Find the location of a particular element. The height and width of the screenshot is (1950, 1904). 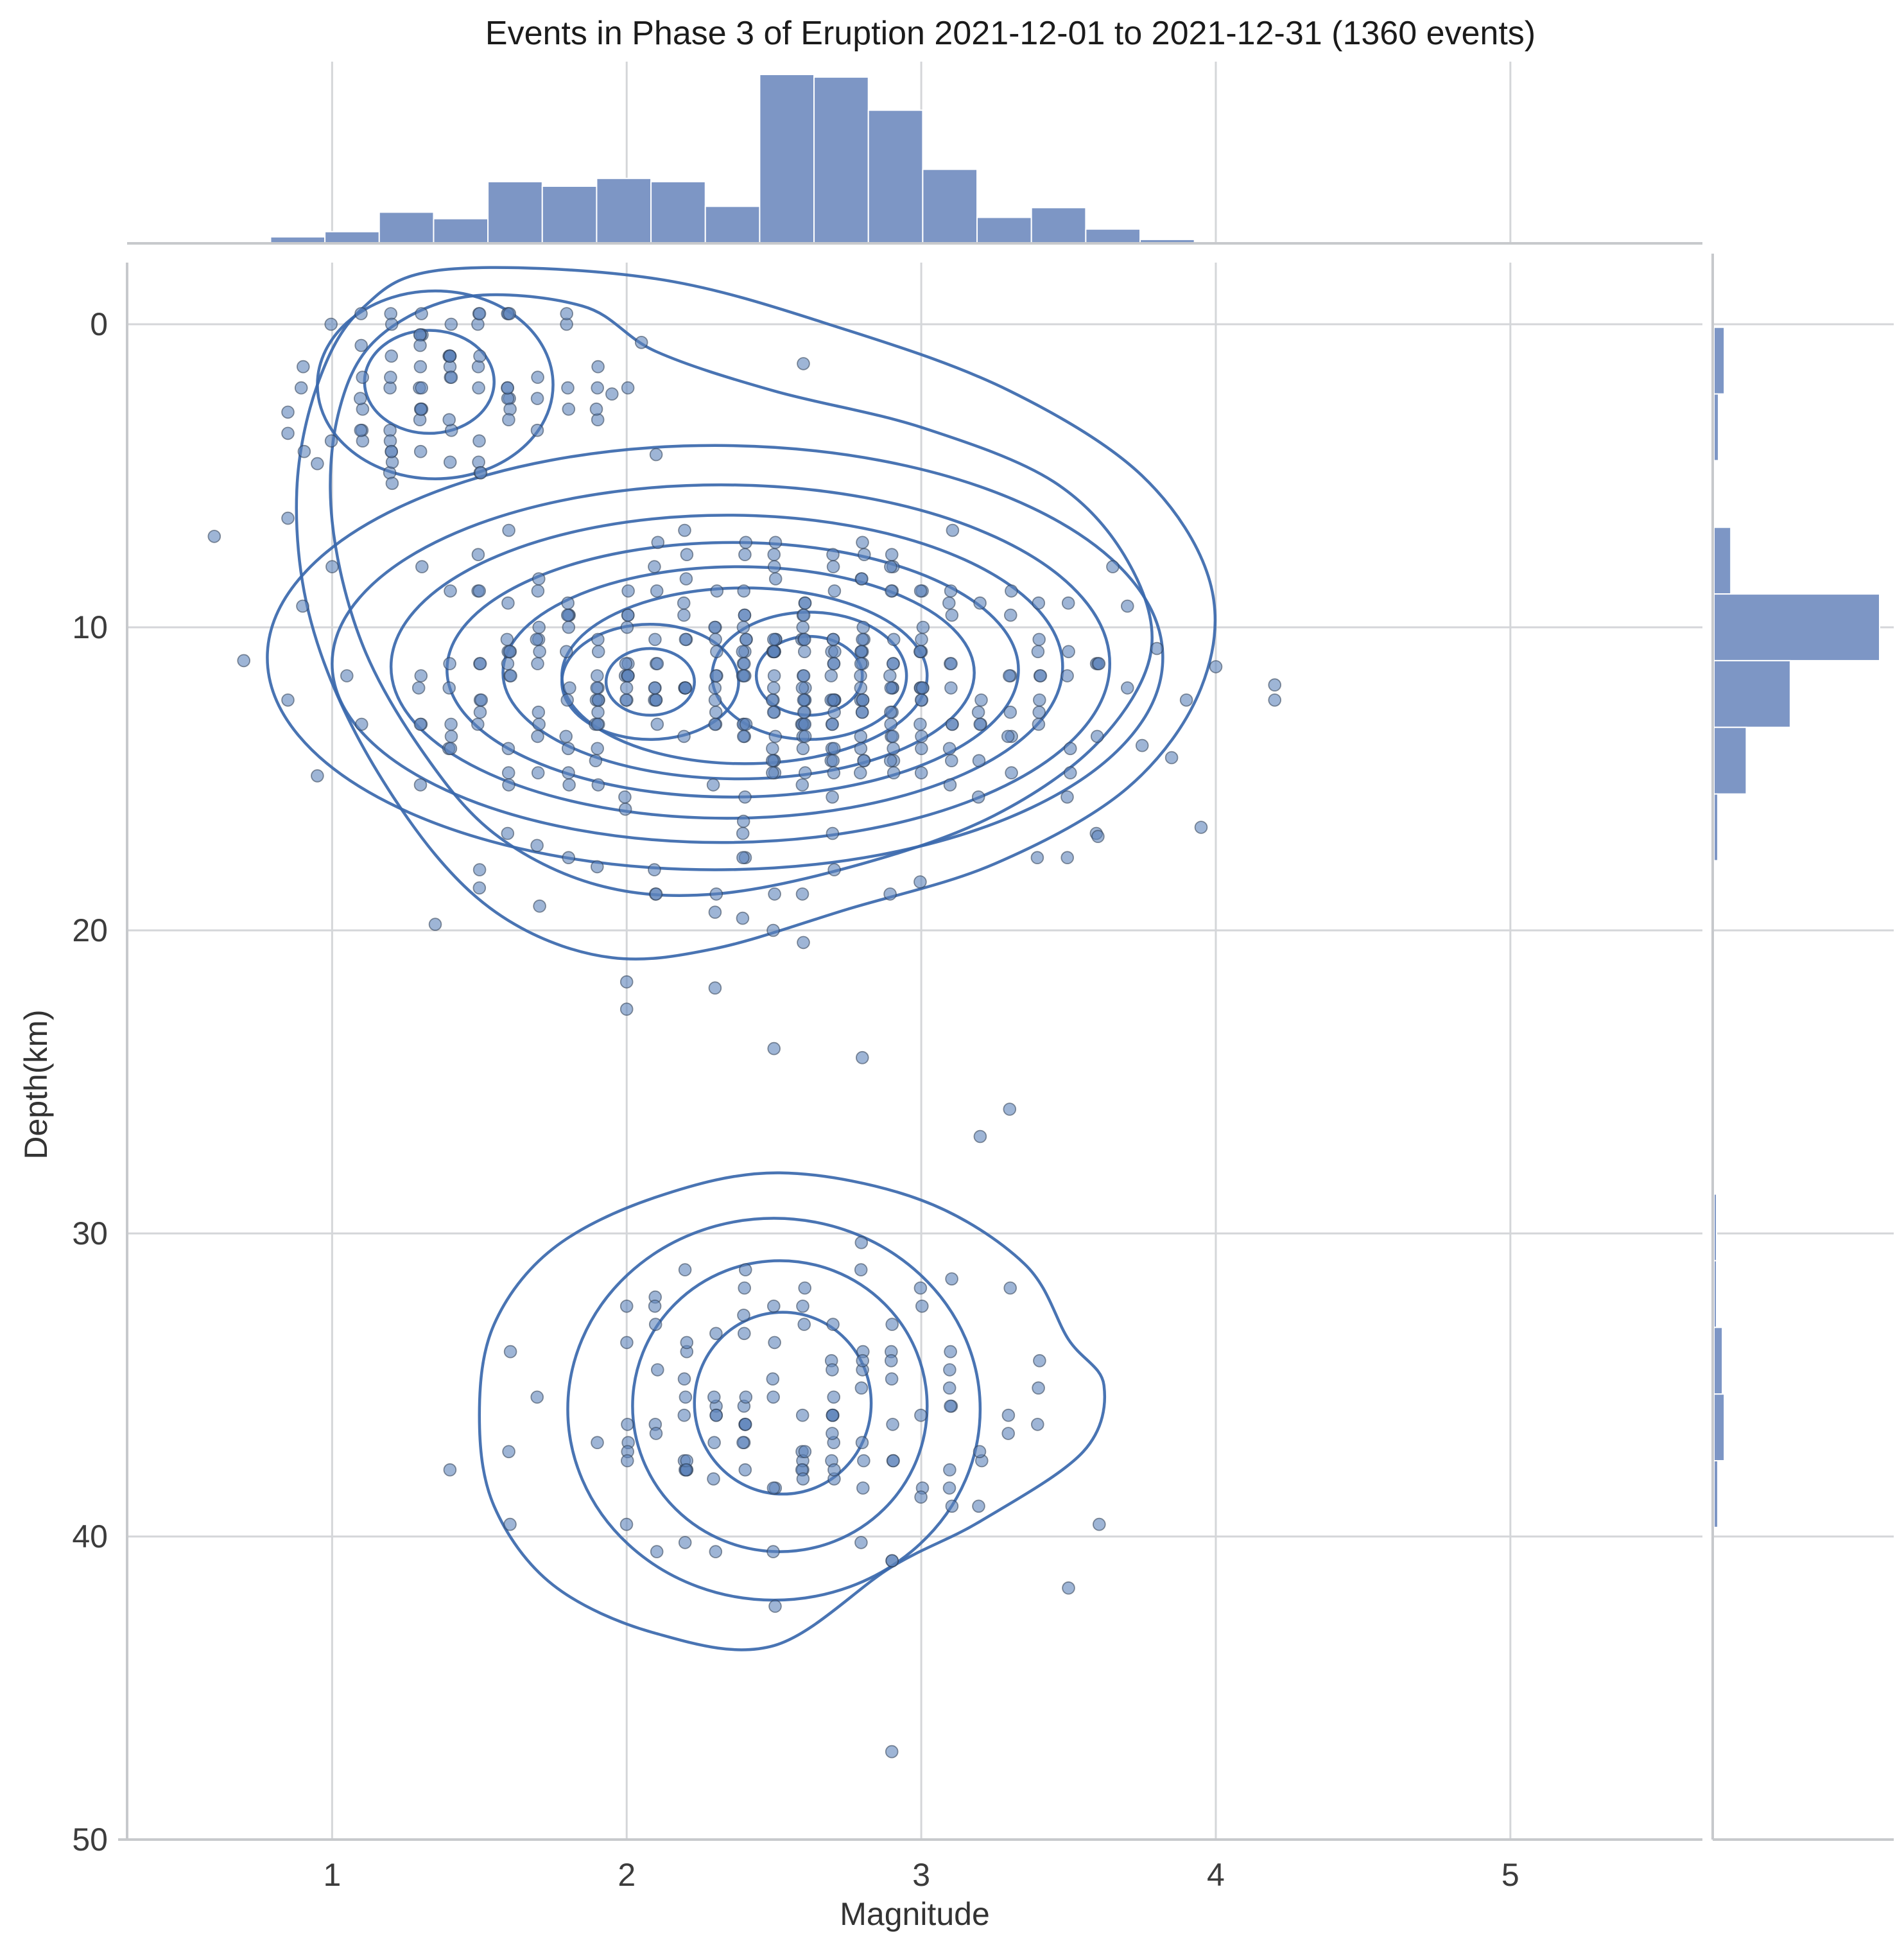

y-axis-label: Depth(km) is located at coordinates (36, 1085).